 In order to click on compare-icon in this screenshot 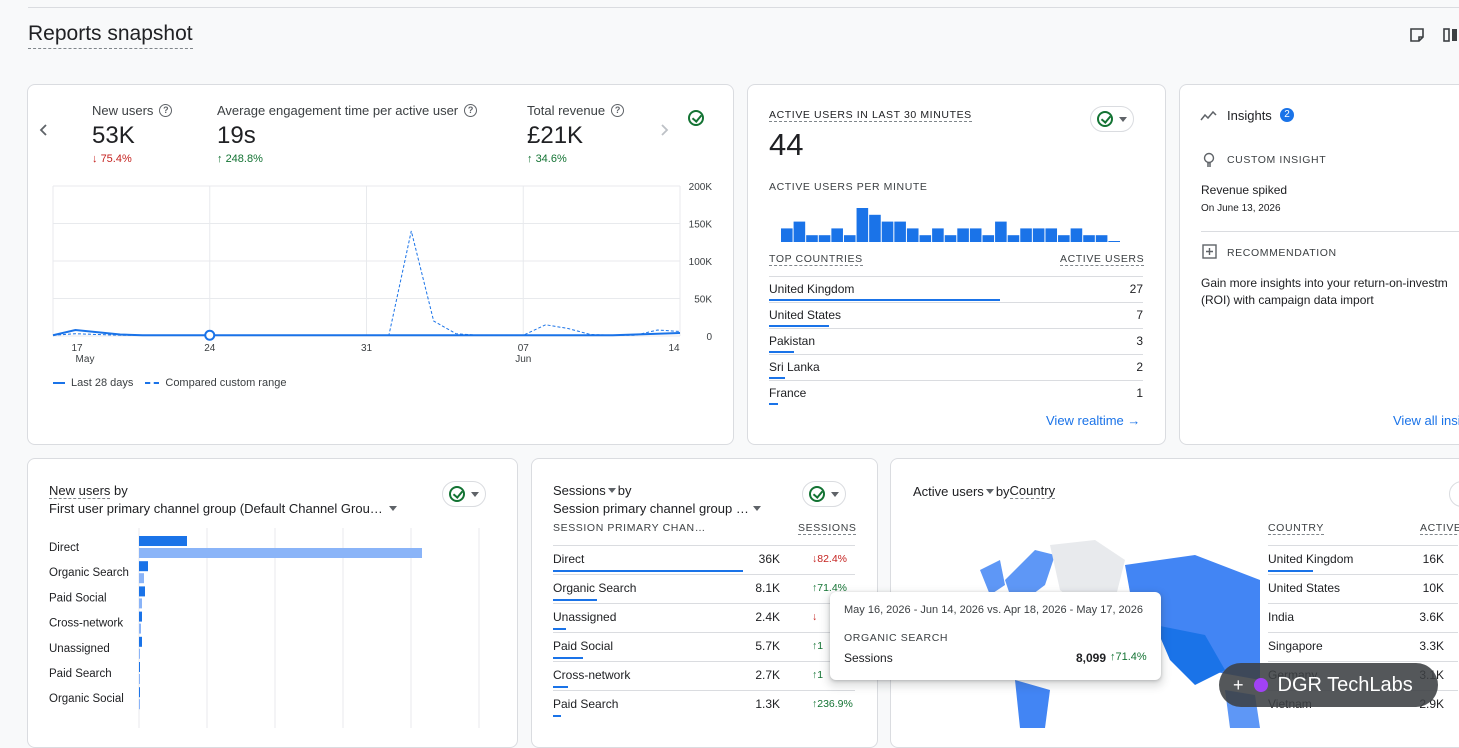, I will do `click(1450, 35)`.